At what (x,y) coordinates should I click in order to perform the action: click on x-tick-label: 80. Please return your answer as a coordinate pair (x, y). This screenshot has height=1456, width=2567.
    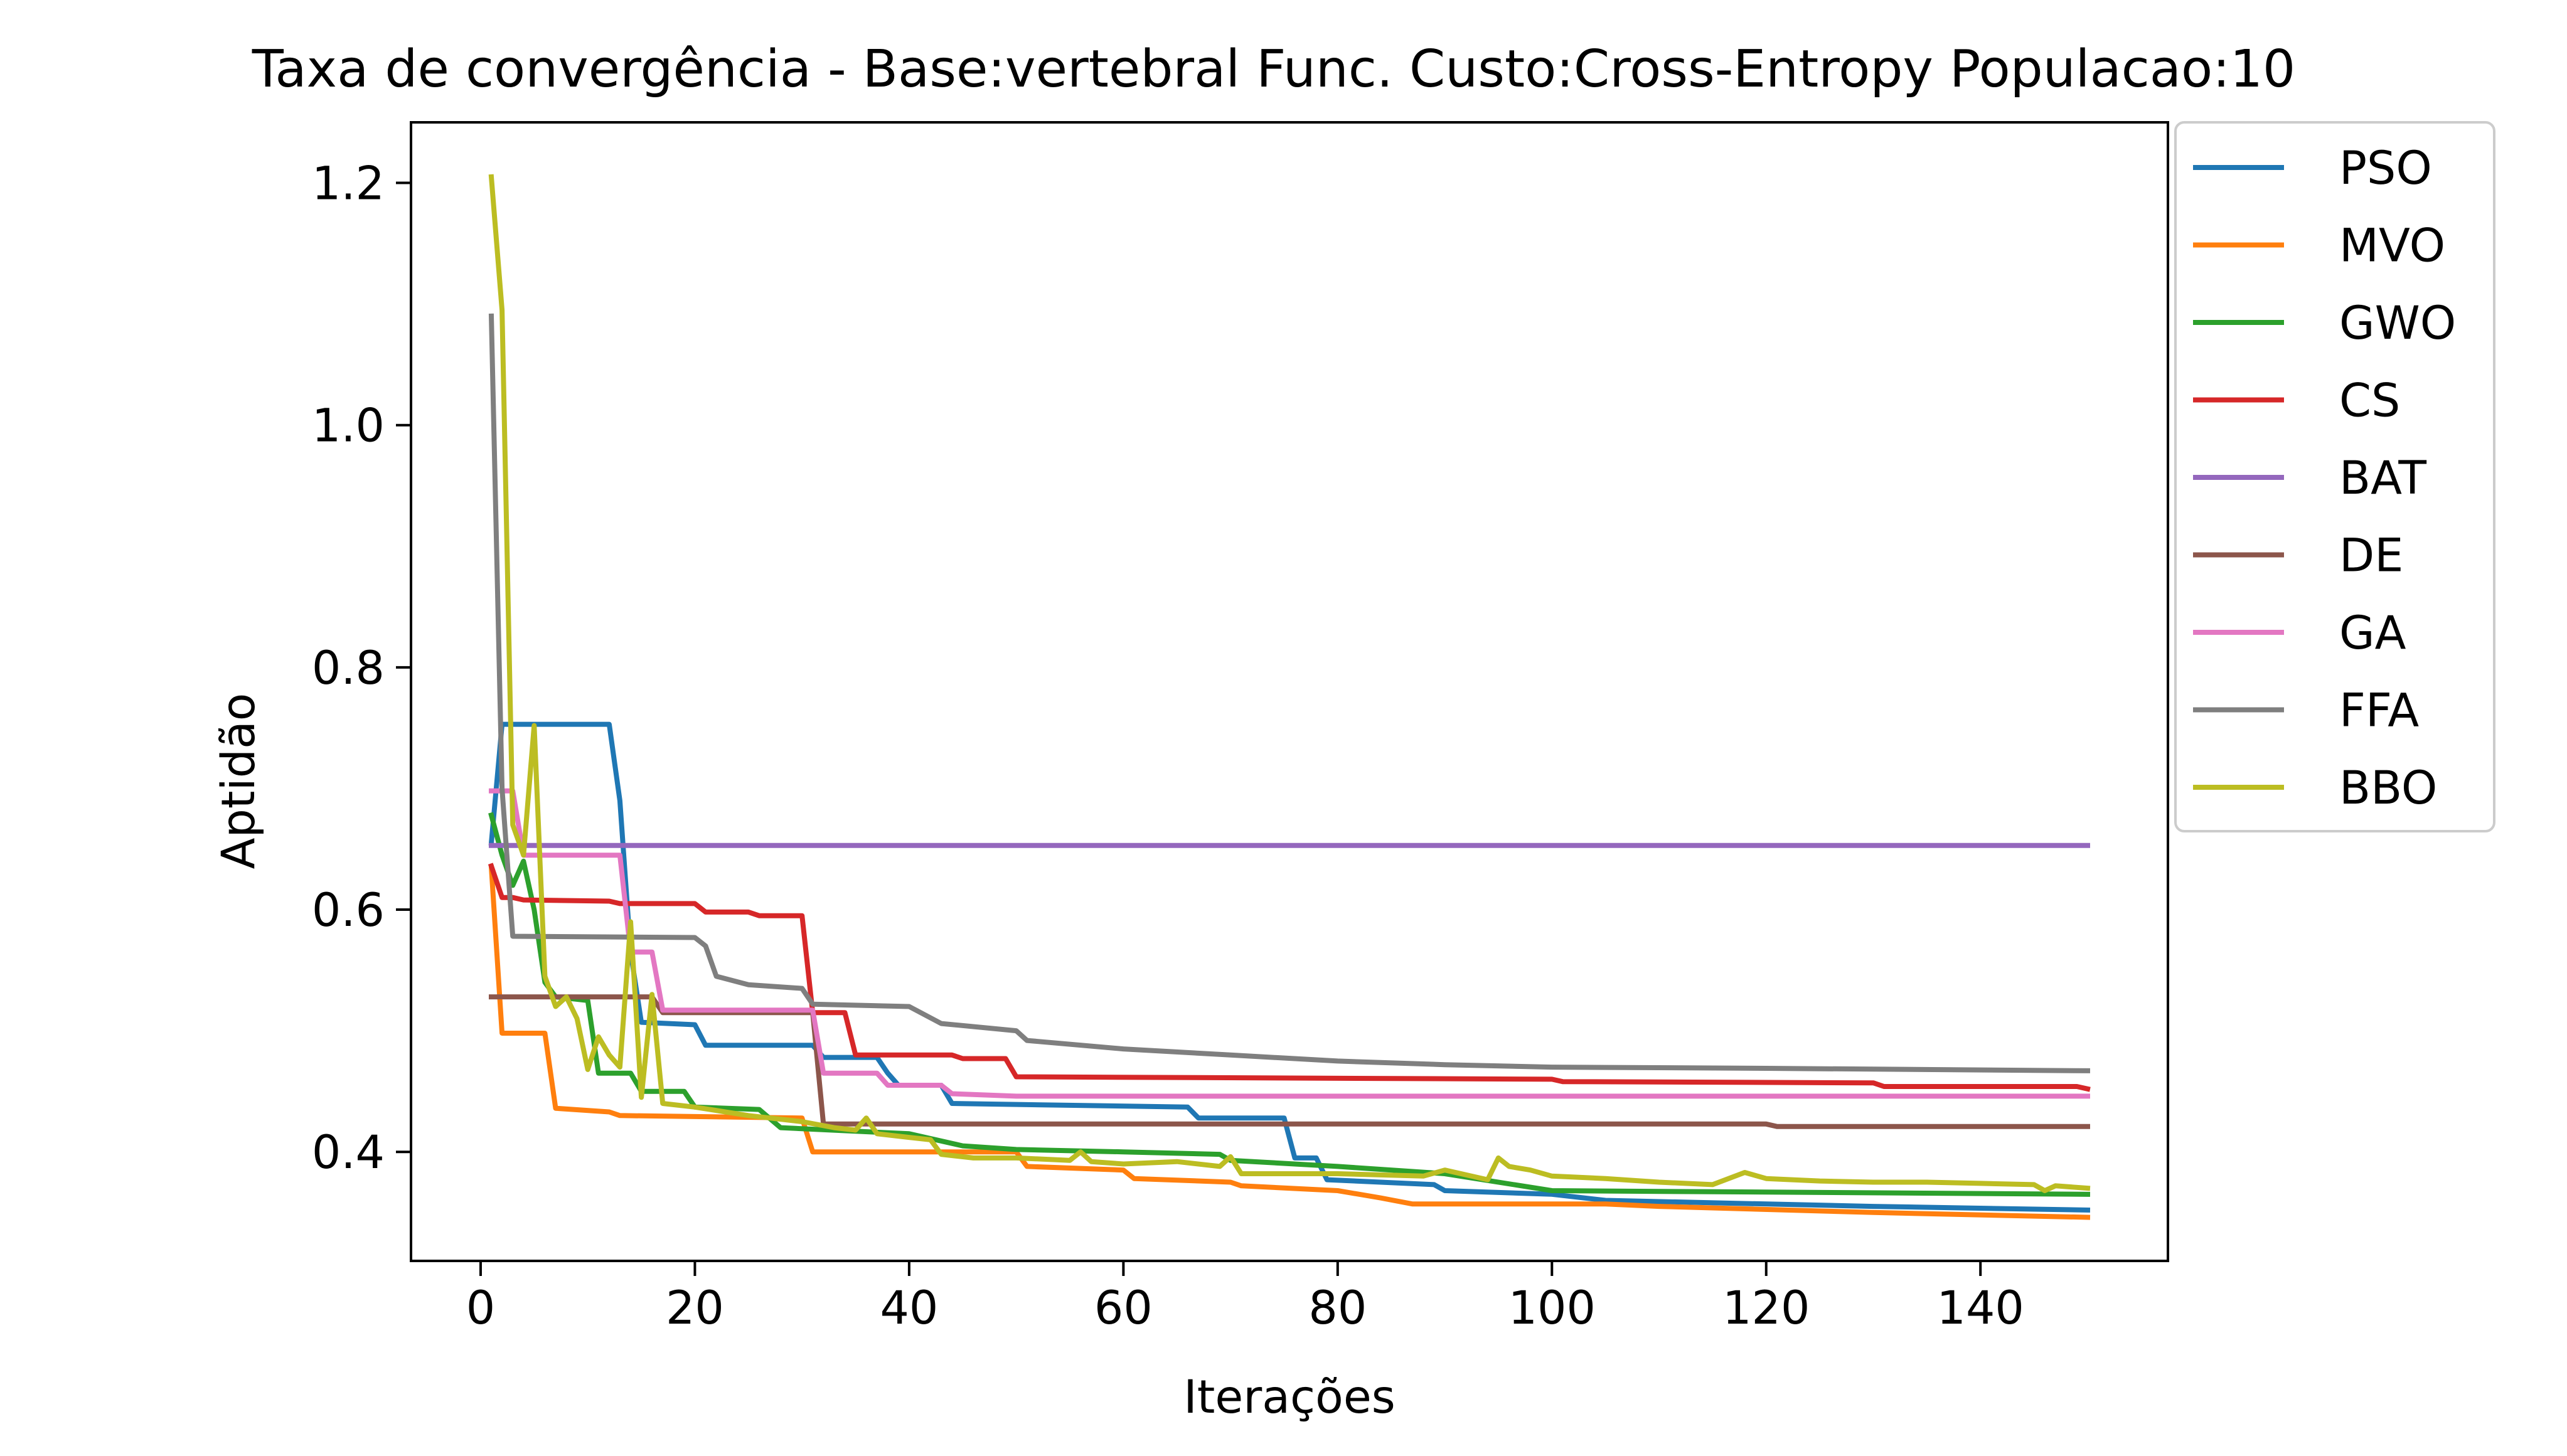
    Looking at the image, I should click on (1337, 1308).